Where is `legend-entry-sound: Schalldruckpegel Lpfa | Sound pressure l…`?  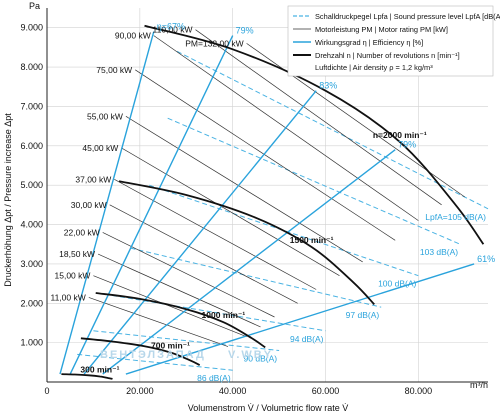 legend-entry-sound: Schalldruckpegel Lpfa | Sound pressure l… is located at coordinates (407, 16).